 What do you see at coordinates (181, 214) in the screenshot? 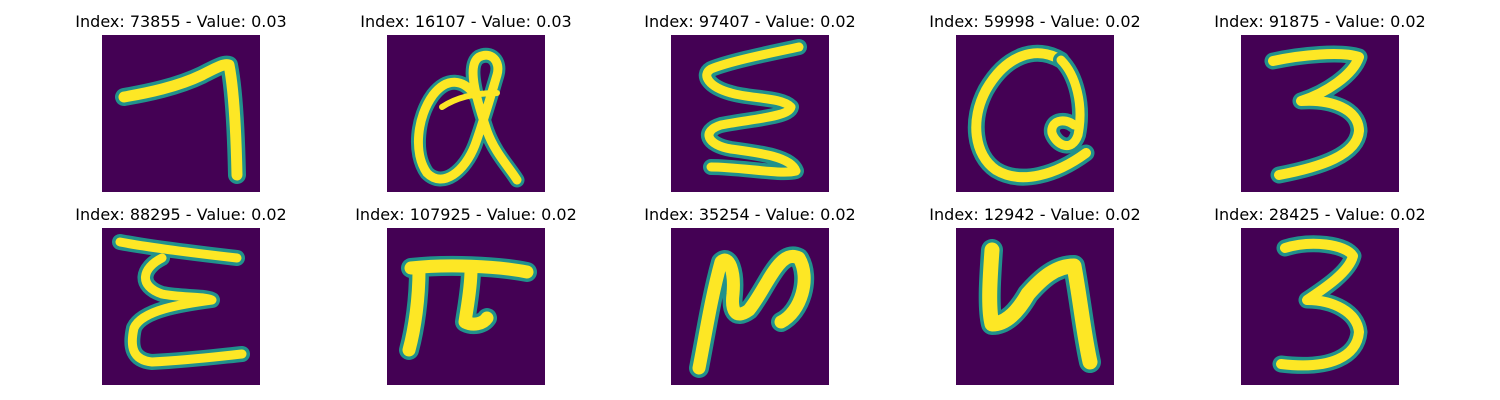
I see `panel-title: Index: 88295 - Value: 0.02` at bounding box center [181, 214].